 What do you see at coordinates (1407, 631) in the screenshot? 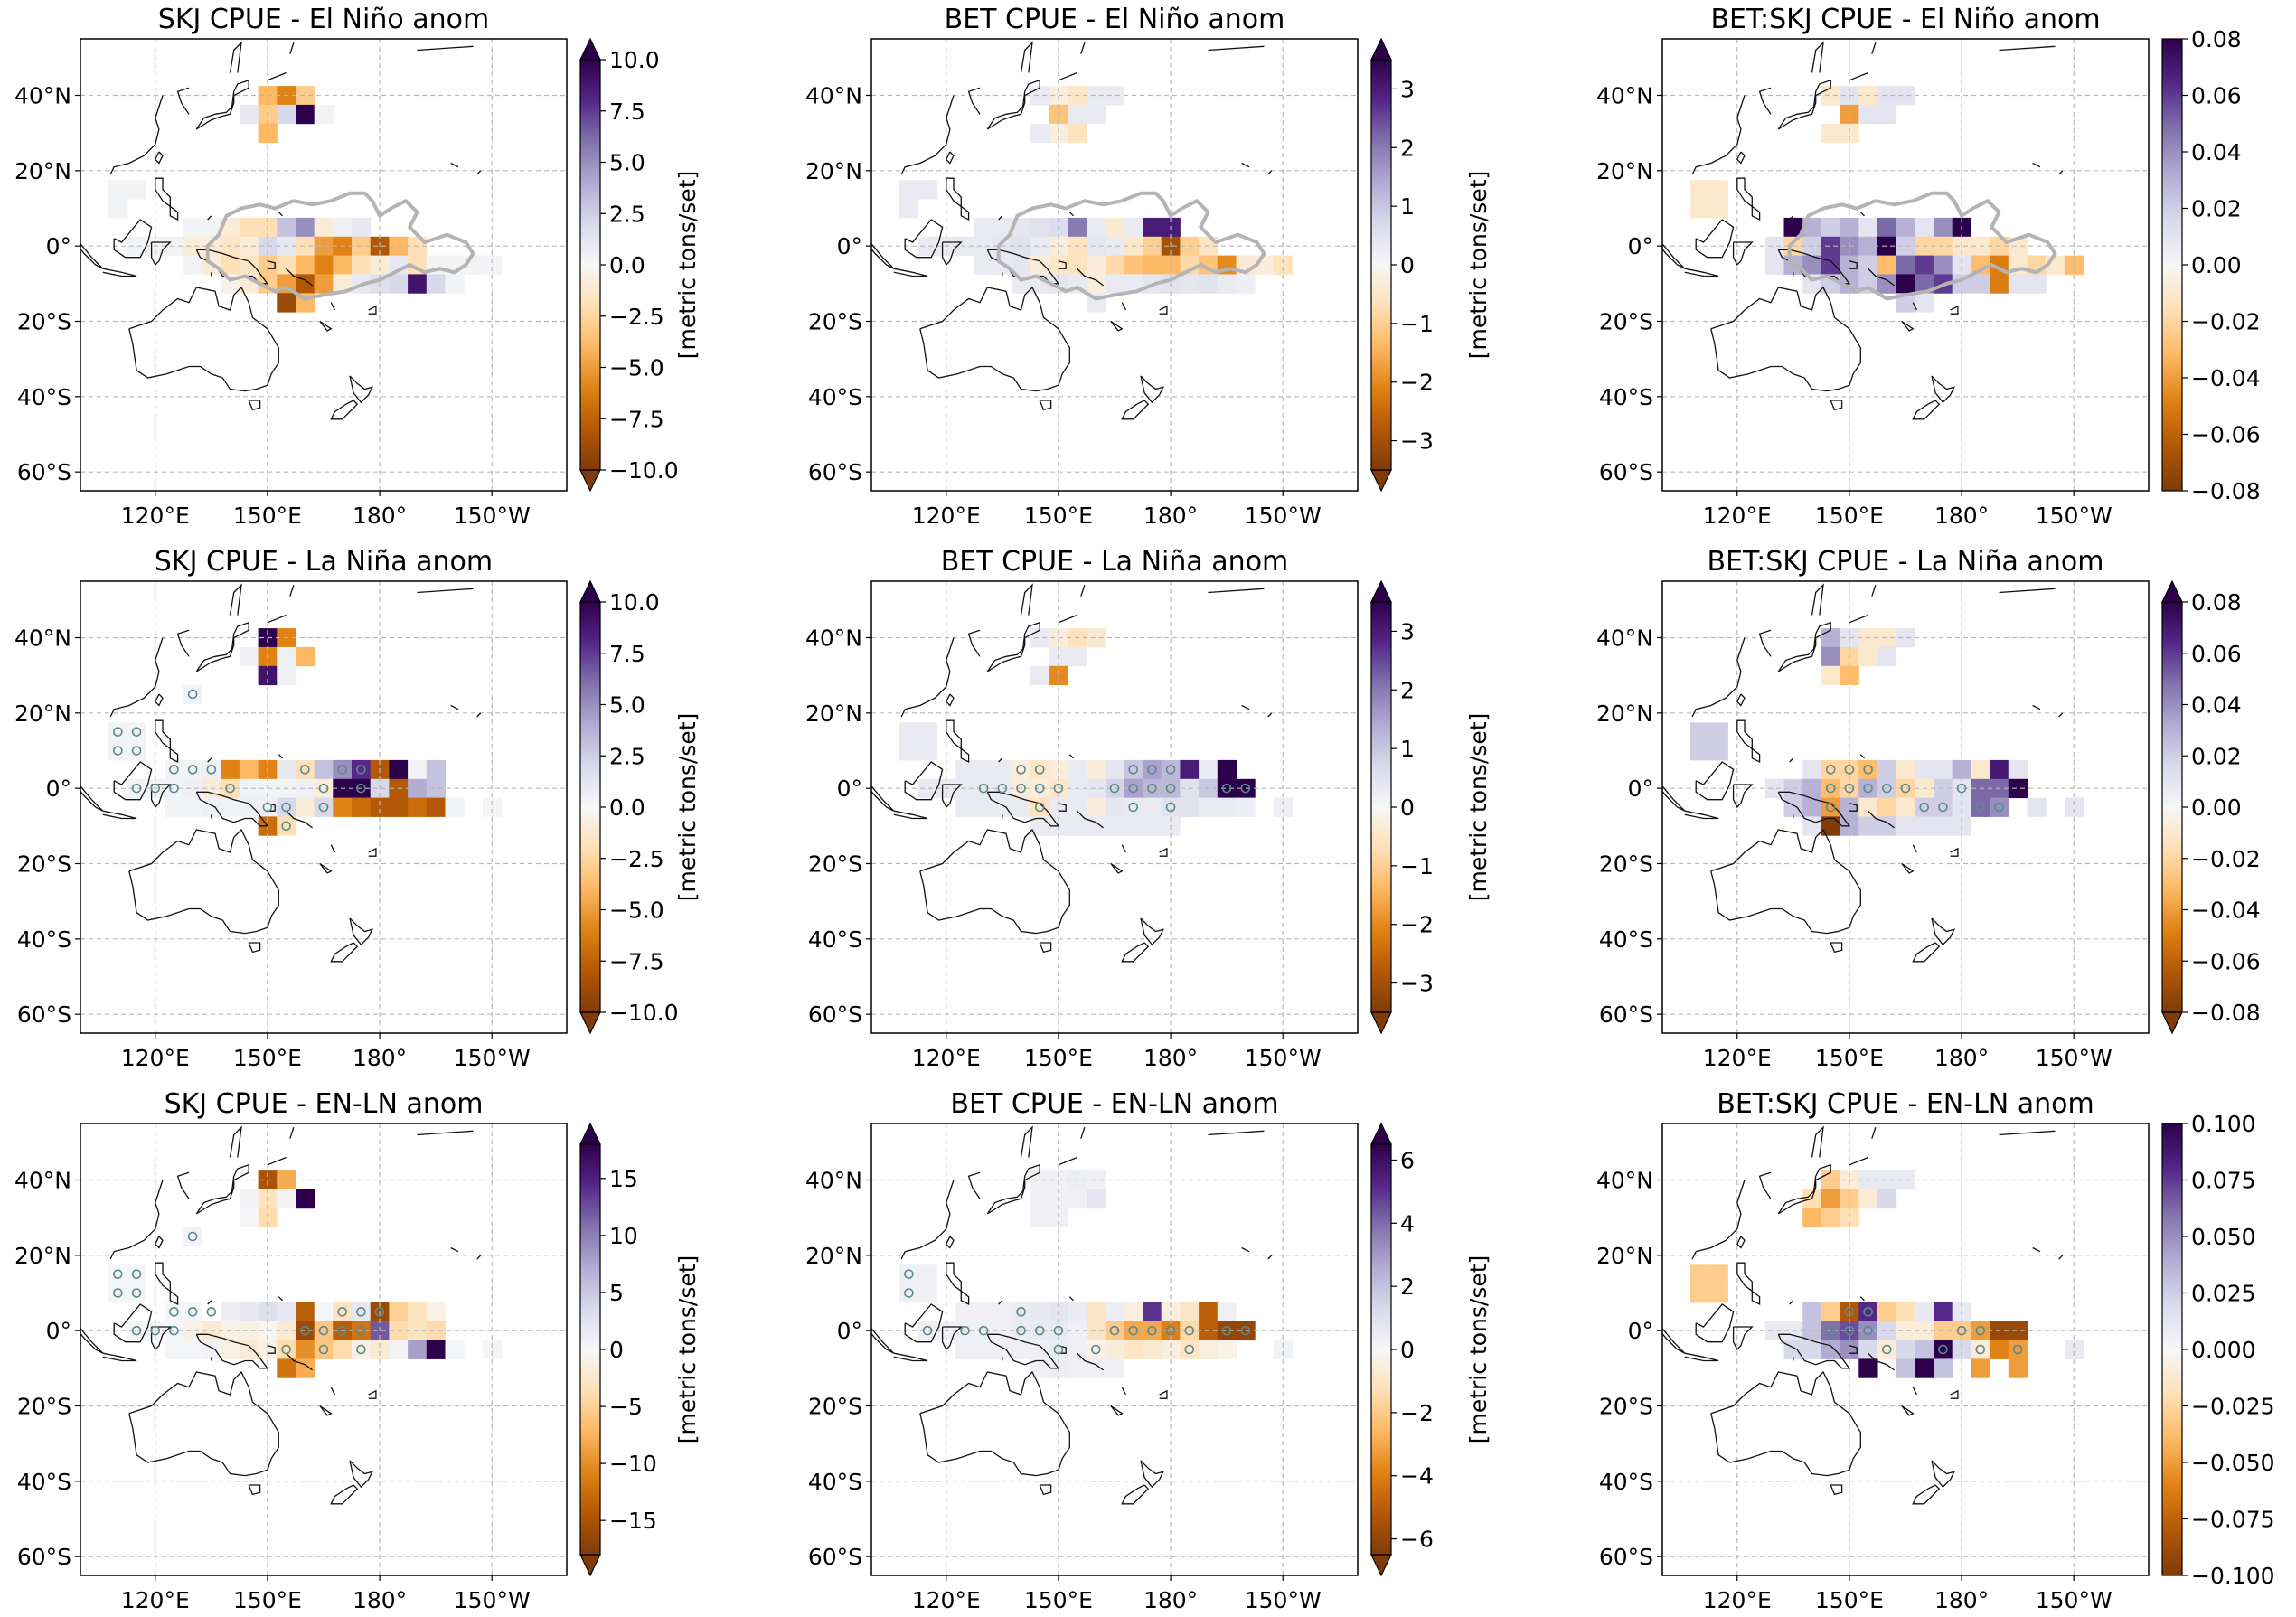
I see `colorbar-tick-label: 3` at bounding box center [1407, 631].